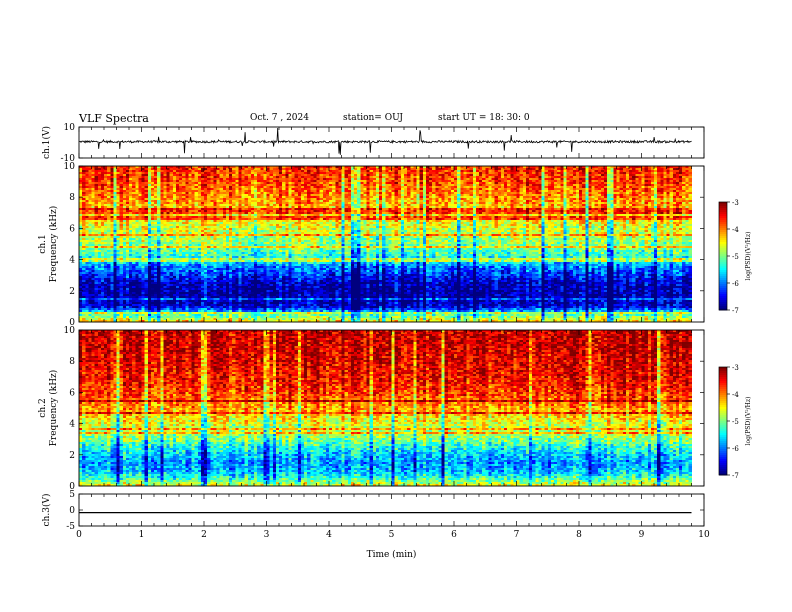  Describe the element at coordinates (43, 407) in the screenshot. I see `y-axis-label: ch.2` at that location.